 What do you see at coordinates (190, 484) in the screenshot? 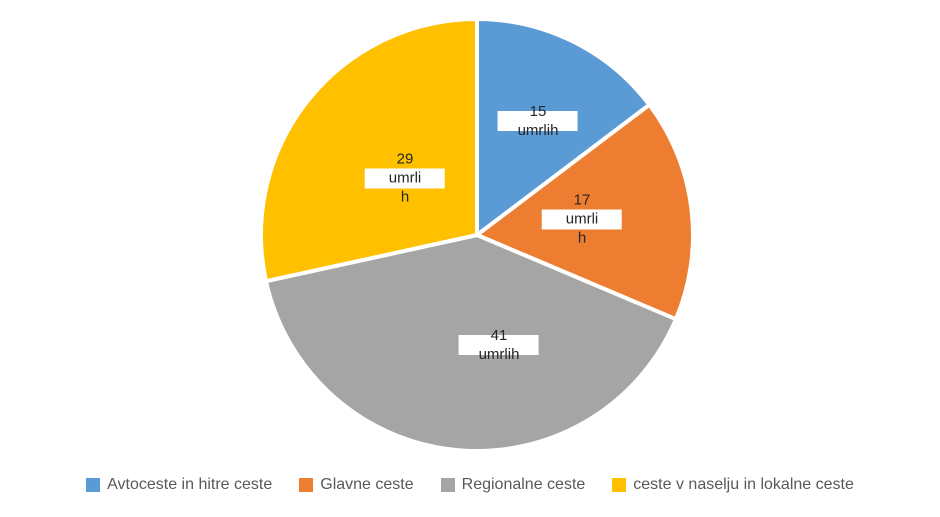
I see `legend-item-label: Avtoceste in hitre ceste` at bounding box center [190, 484].